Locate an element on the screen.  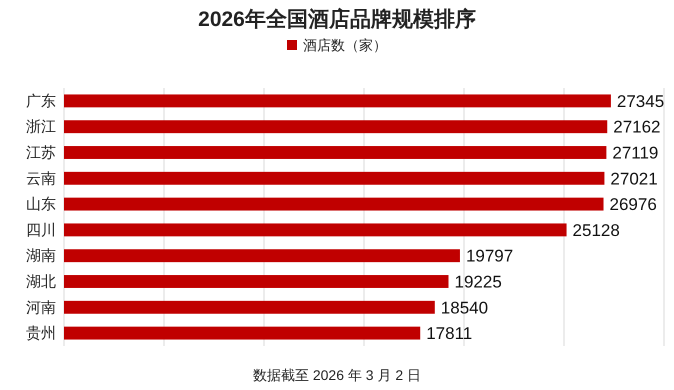
text: 数据截至 2026 年 3 月 2 日 is located at coordinates (337, 375).